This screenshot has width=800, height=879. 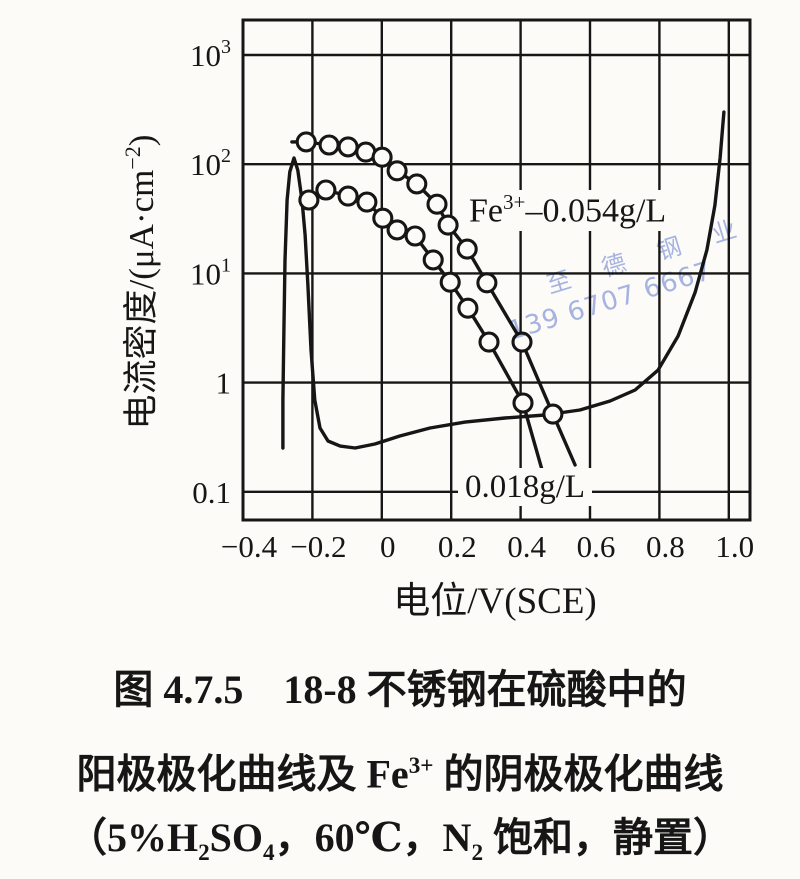 What do you see at coordinates (141, 141) in the screenshot?
I see `y-axis-title-run: )` at bounding box center [141, 141].